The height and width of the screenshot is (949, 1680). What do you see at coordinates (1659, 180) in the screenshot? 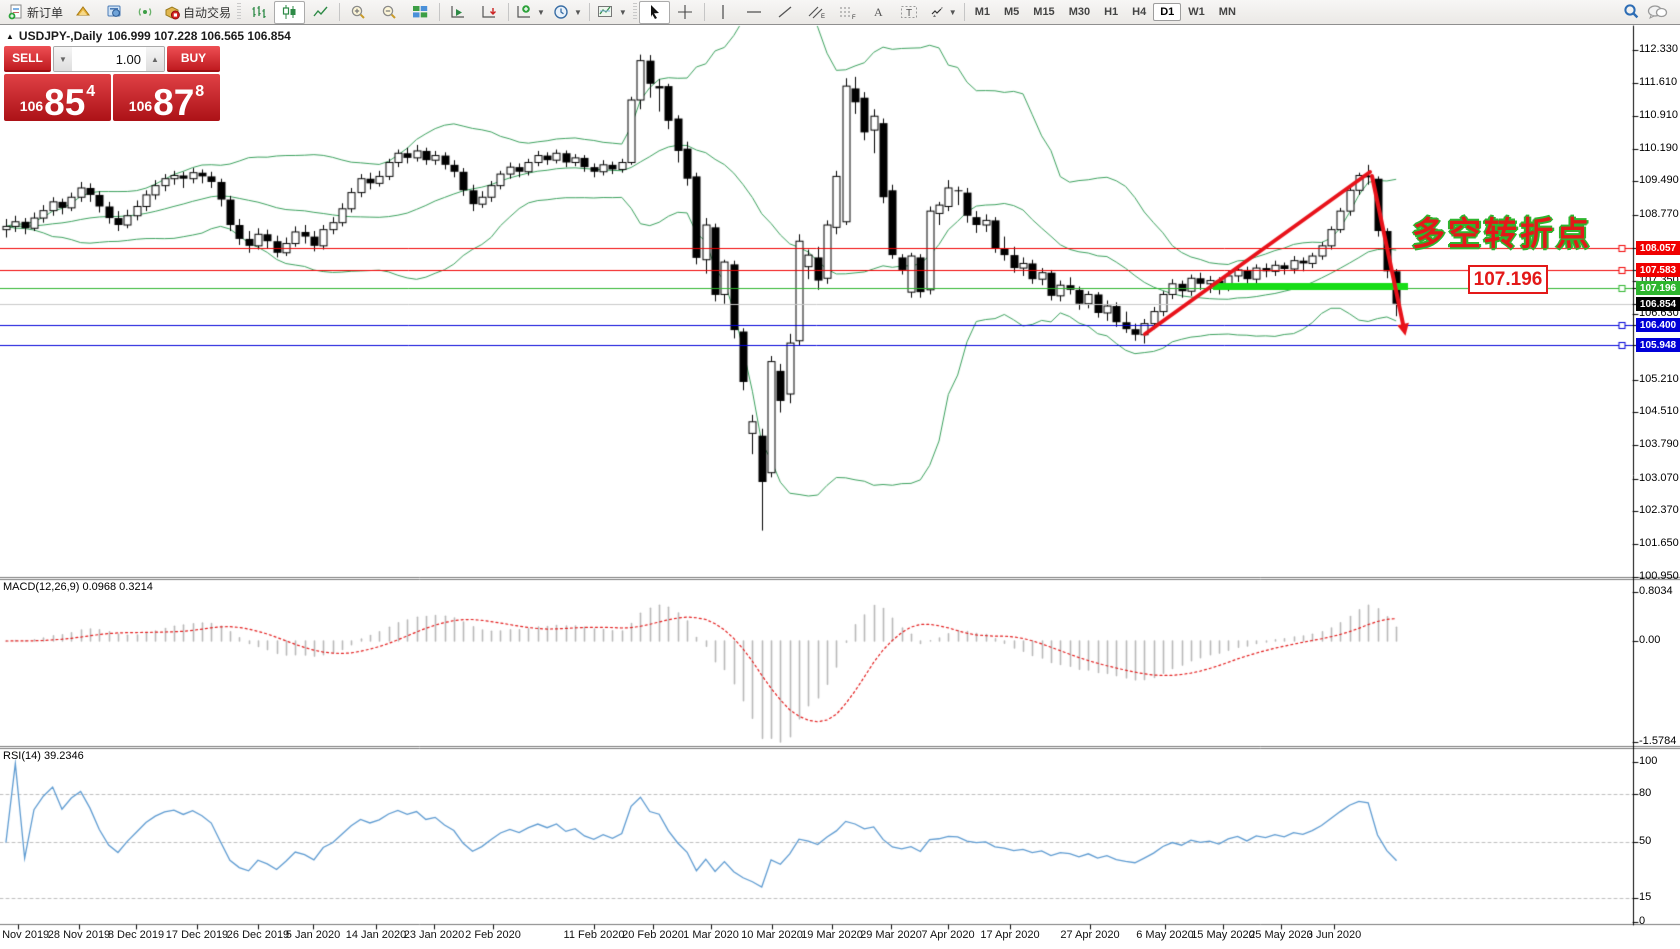
I see `price-axis-label: 109.490` at bounding box center [1659, 180].